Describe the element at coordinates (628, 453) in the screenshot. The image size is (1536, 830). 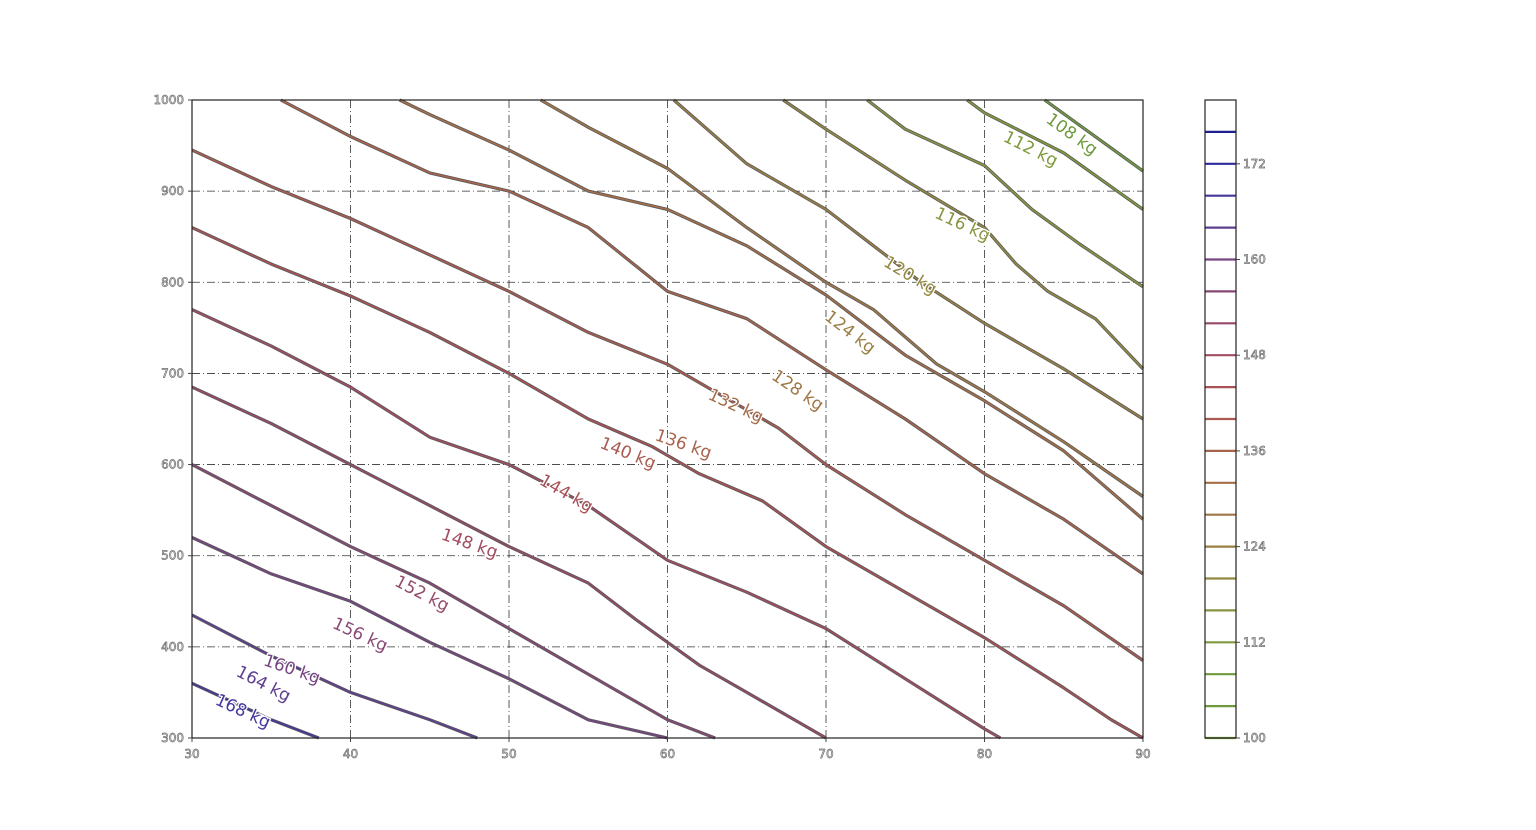
I see `contour-label: 140 kg` at that location.